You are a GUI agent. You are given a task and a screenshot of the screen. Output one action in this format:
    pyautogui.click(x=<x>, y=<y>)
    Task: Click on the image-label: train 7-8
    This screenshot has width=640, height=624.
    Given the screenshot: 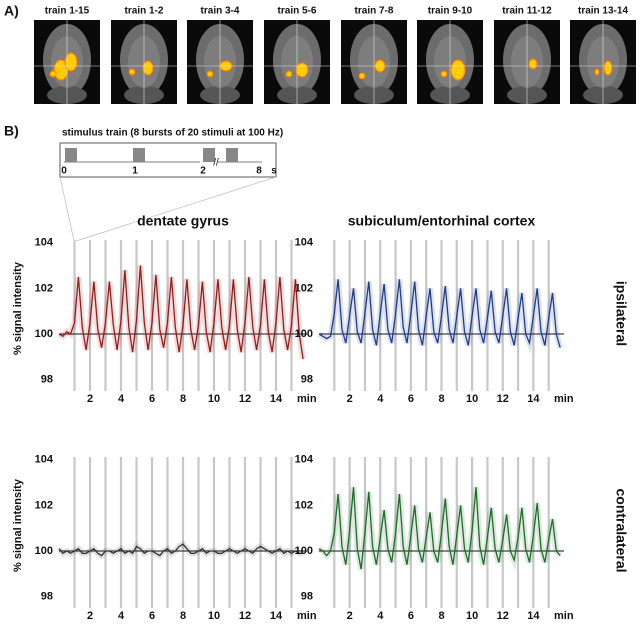 What is the action you would take?
    pyautogui.click(x=374, y=11)
    